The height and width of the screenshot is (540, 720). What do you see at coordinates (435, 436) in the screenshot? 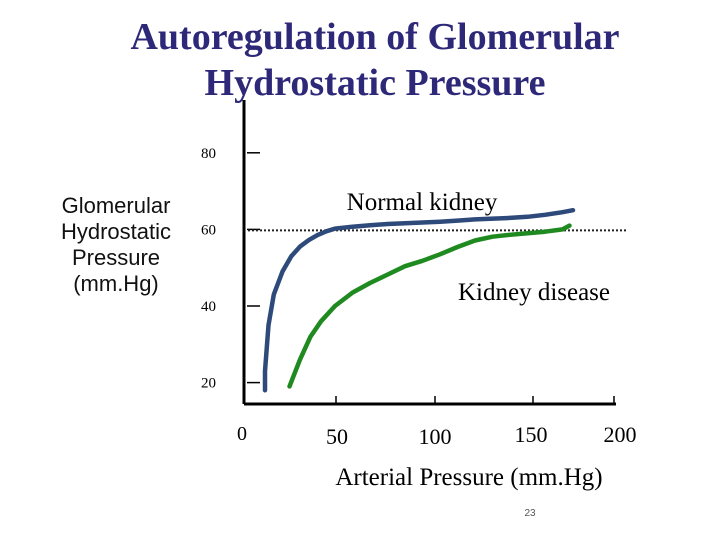
I see `x-tick-label-100: 100` at bounding box center [435, 436].